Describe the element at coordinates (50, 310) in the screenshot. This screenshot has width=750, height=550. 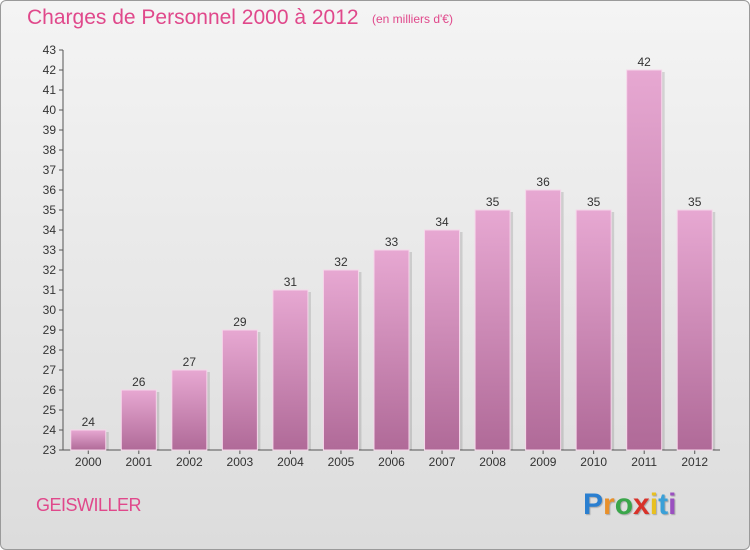
I see `y-tick-label: 30` at that location.